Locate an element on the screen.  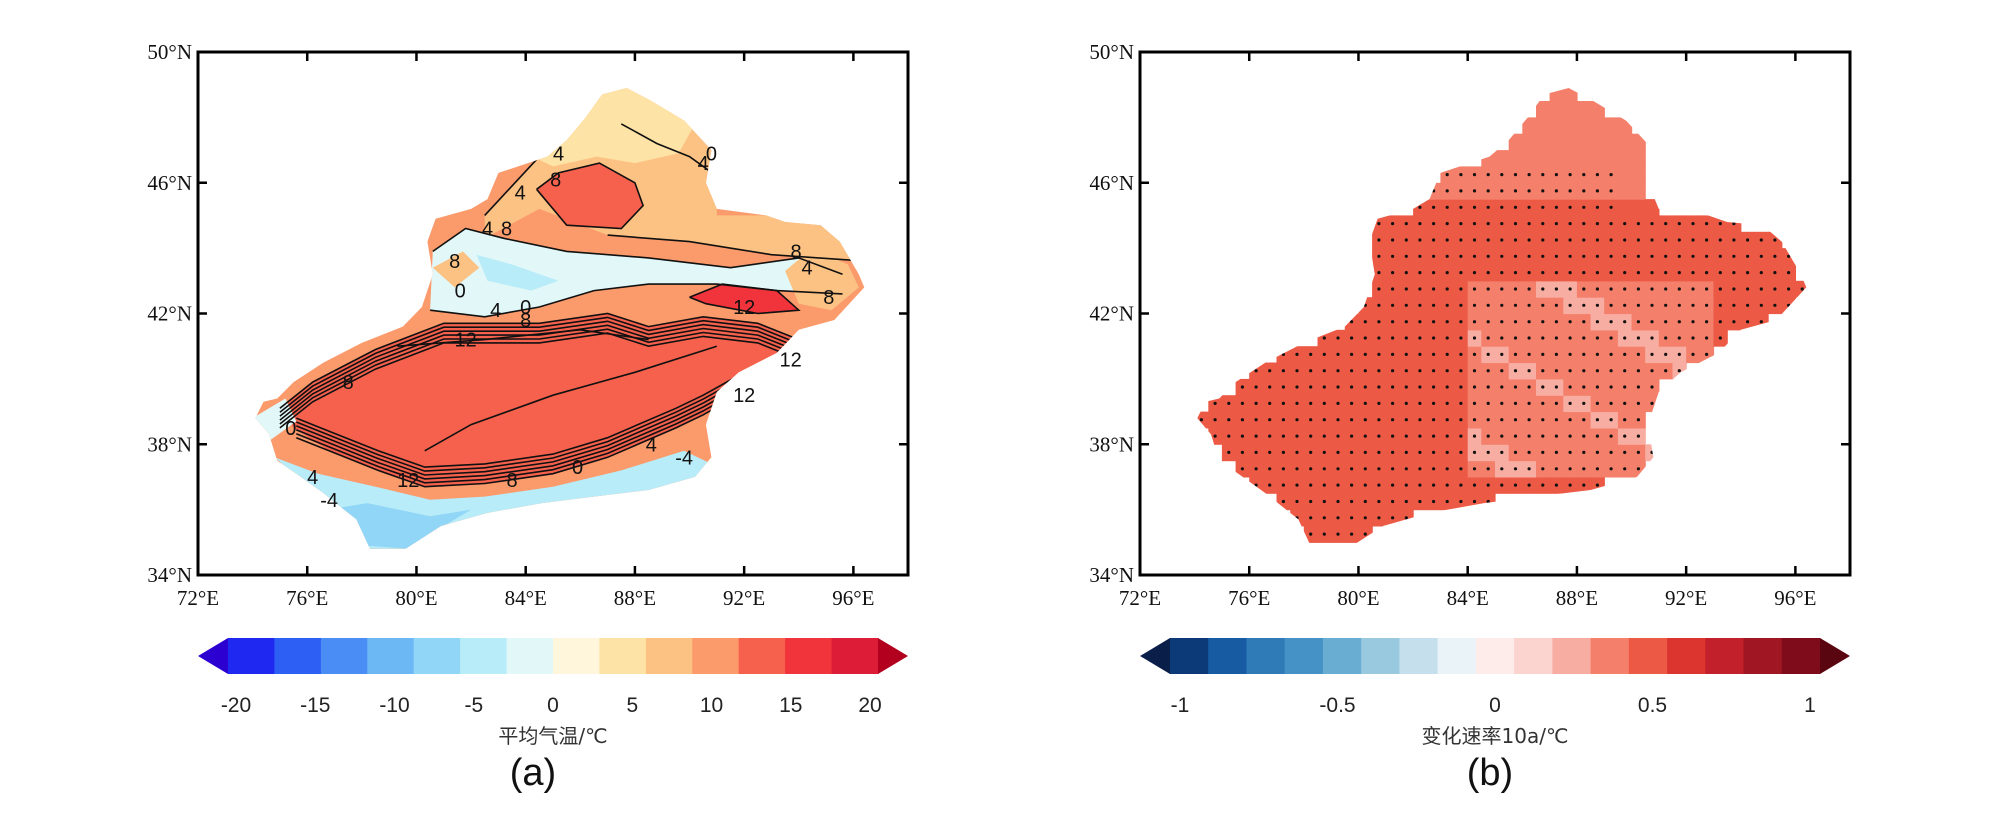
panel-a-x-tick-label: 96°E is located at coordinates (853, 598).